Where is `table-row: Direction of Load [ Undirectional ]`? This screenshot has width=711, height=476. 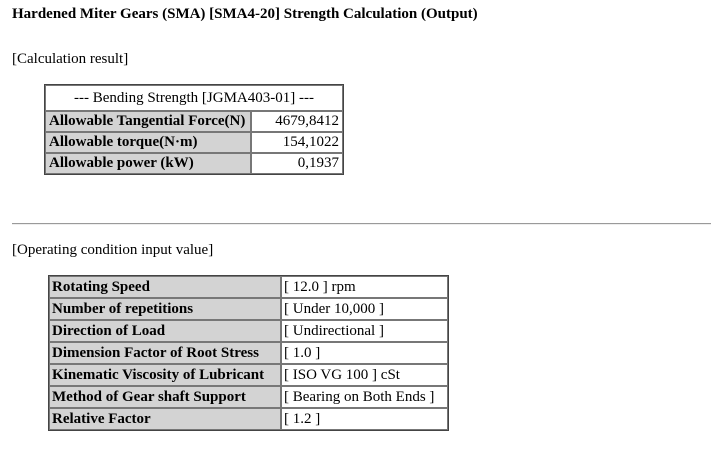 table-row: Direction of Load [ Undirectional ] is located at coordinates (248, 331).